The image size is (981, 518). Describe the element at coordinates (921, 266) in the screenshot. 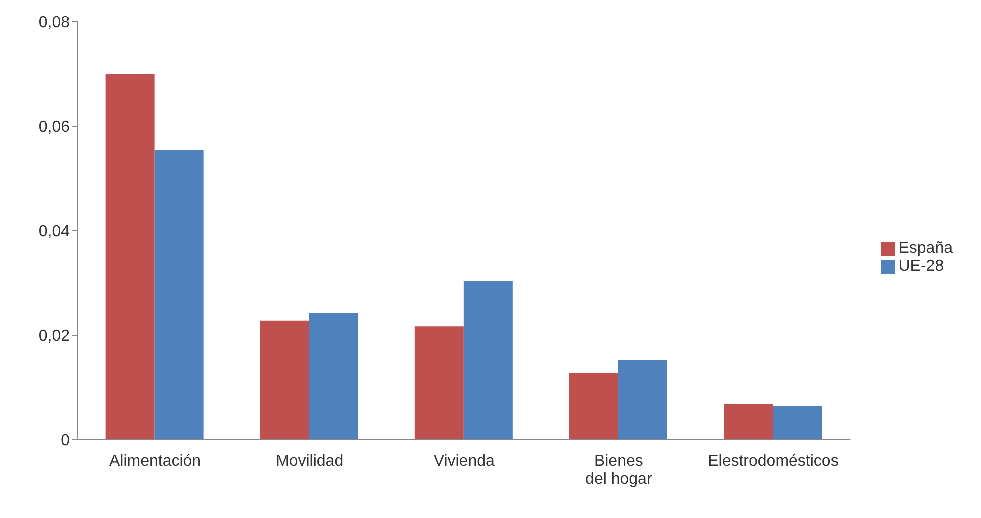

I see `legend-label: UE-28` at that location.